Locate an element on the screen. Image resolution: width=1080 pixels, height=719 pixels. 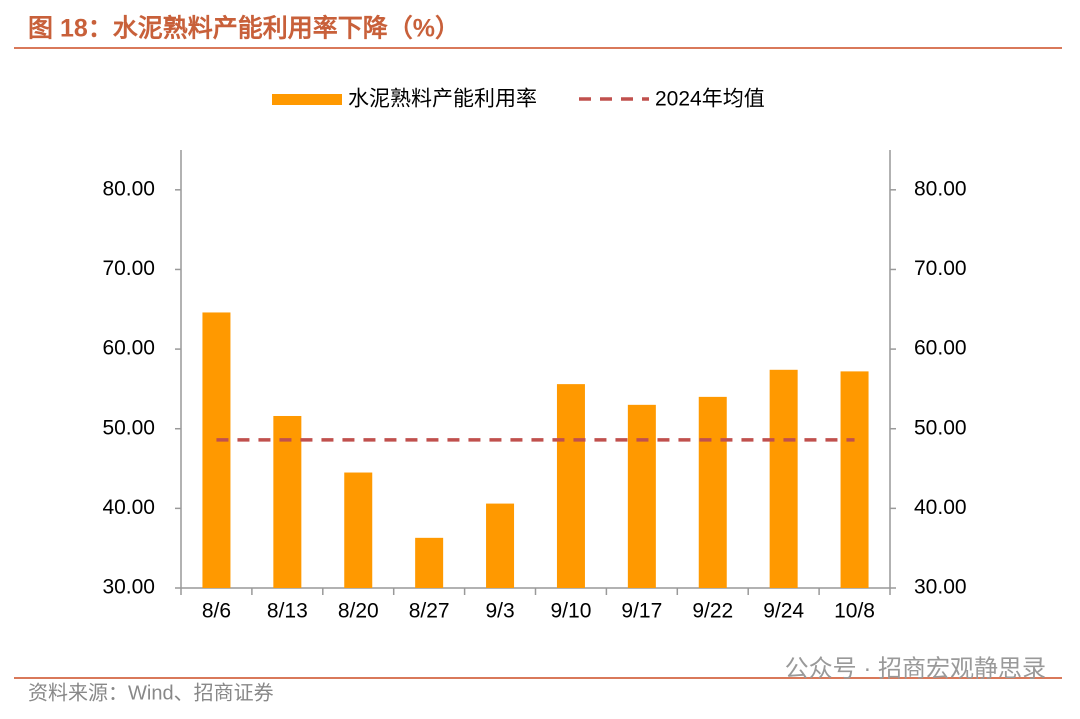
y2-tick-label: 30.00 is located at coordinates (940, 587).